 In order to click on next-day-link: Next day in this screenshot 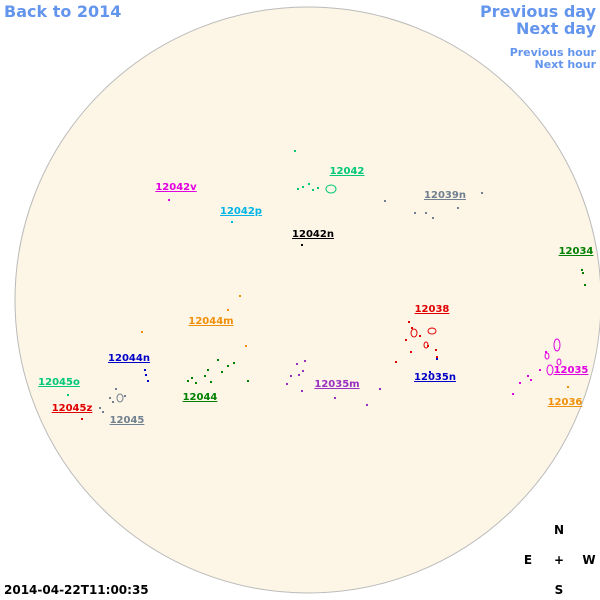, I will do `click(556, 28)`.